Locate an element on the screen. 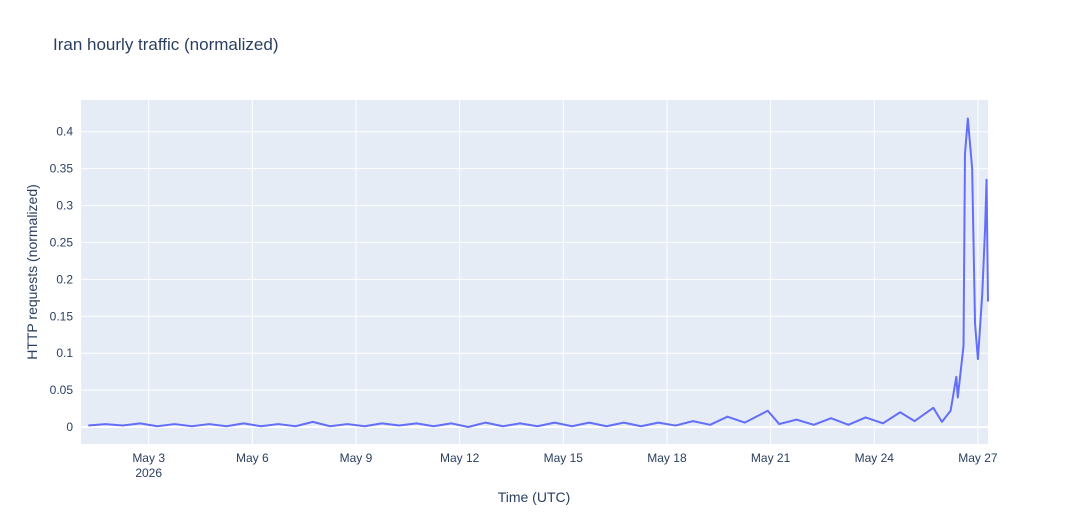 This screenshot has height=530, width=1069. y-tick-label: 0.05 is located at coordinates (62, 390).